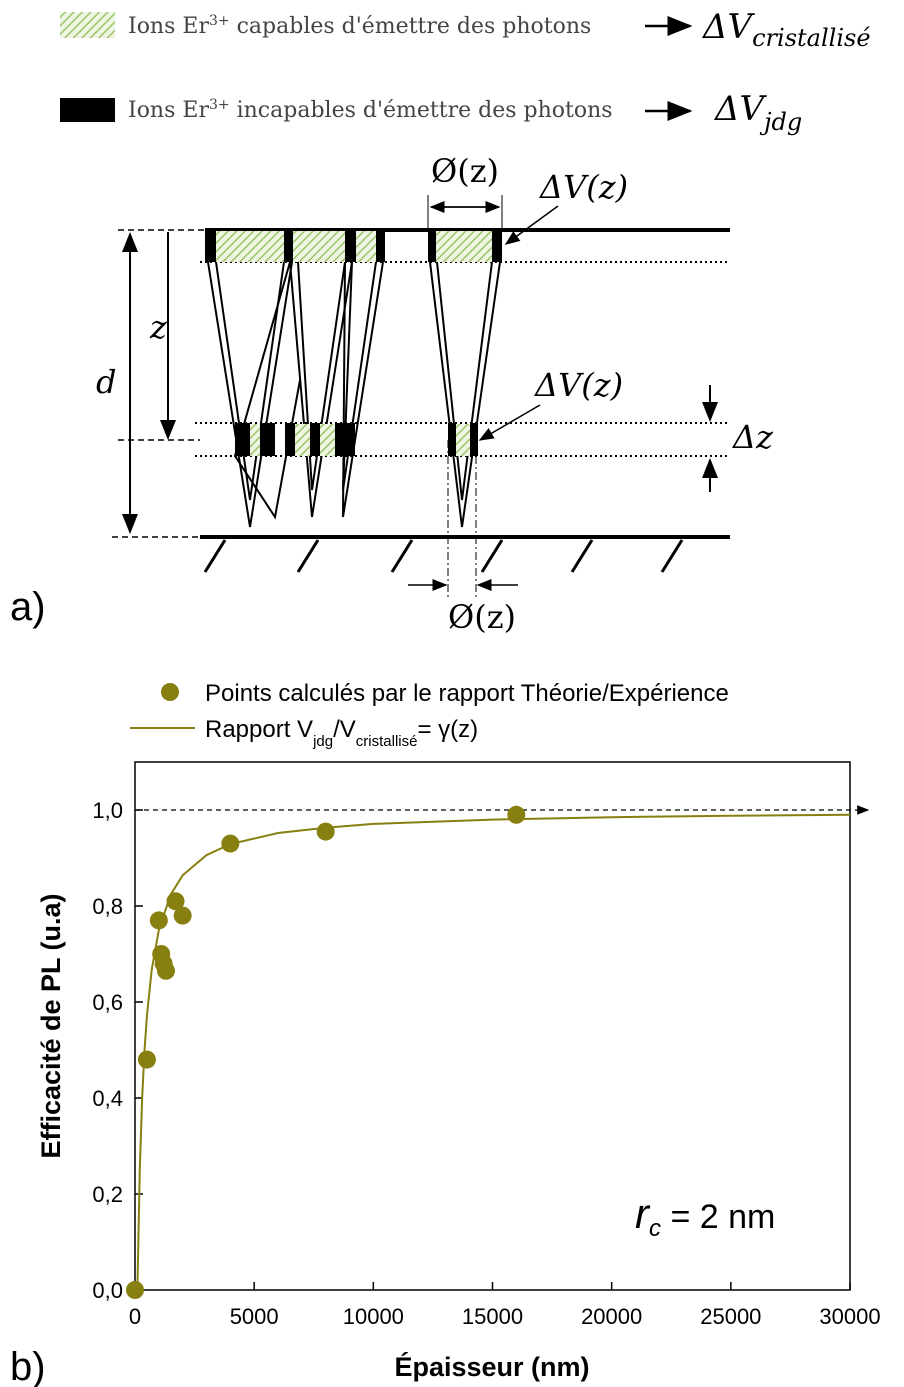  Describe the element at coordinates (752, 437) in the screenshot. I see `label-dz: Δz` at that location.